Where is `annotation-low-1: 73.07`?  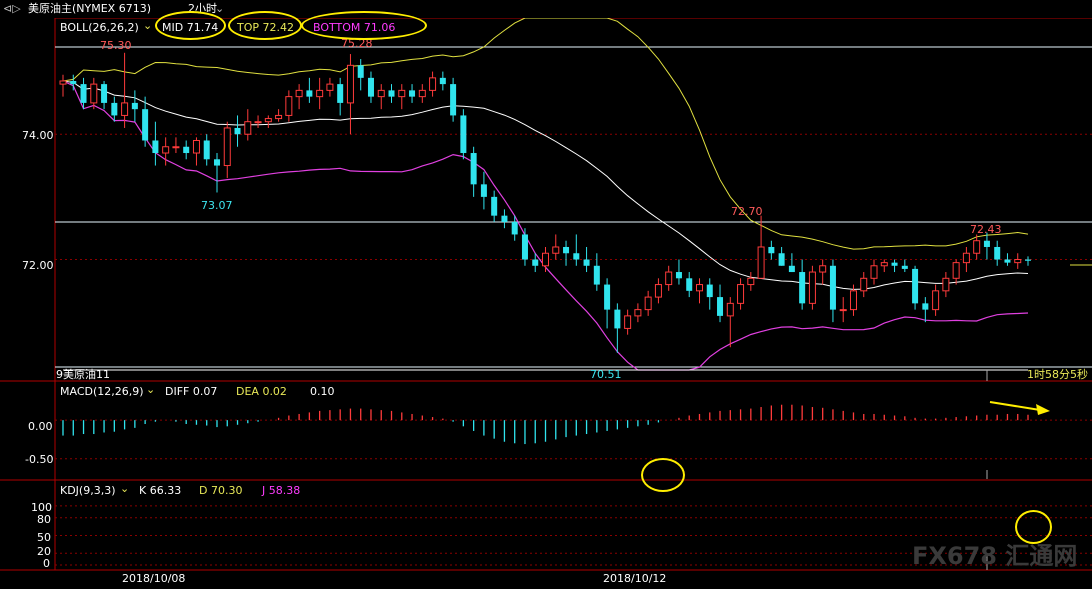 annotation-low-1: 73.07 is located at coordinates (217, 205).